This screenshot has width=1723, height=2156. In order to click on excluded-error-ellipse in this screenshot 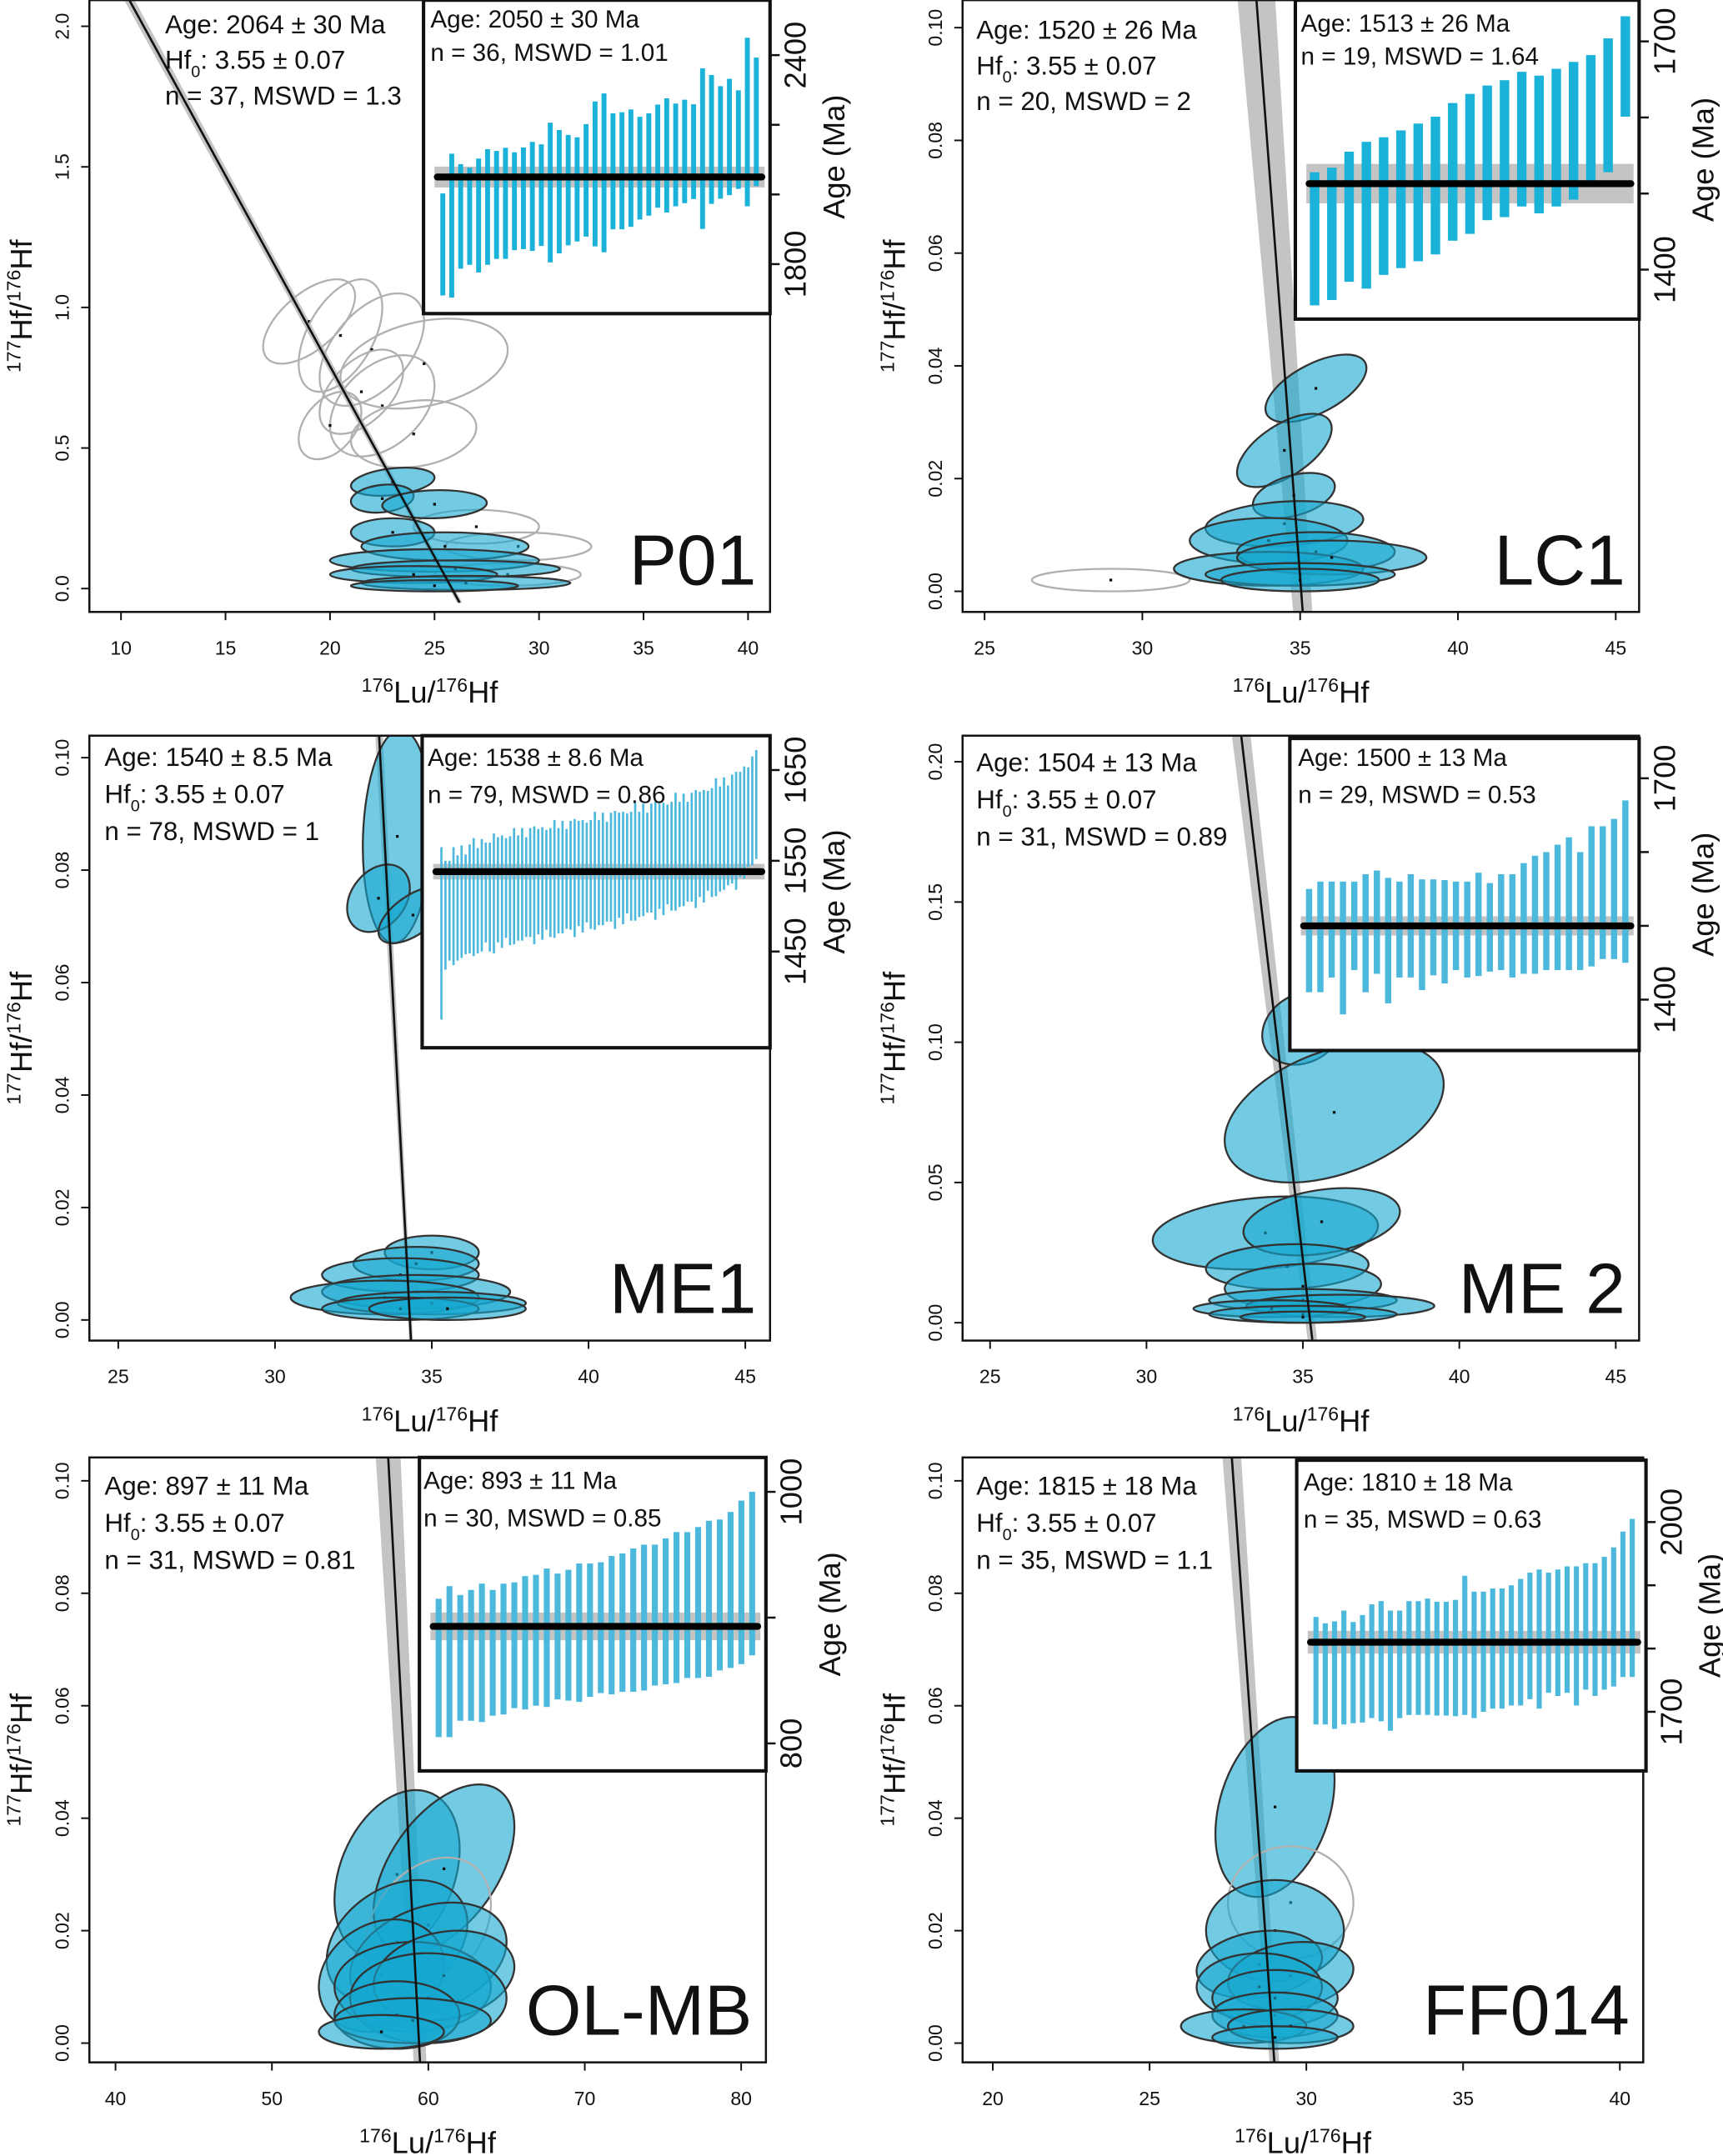, I will do `click(424, 364)`.